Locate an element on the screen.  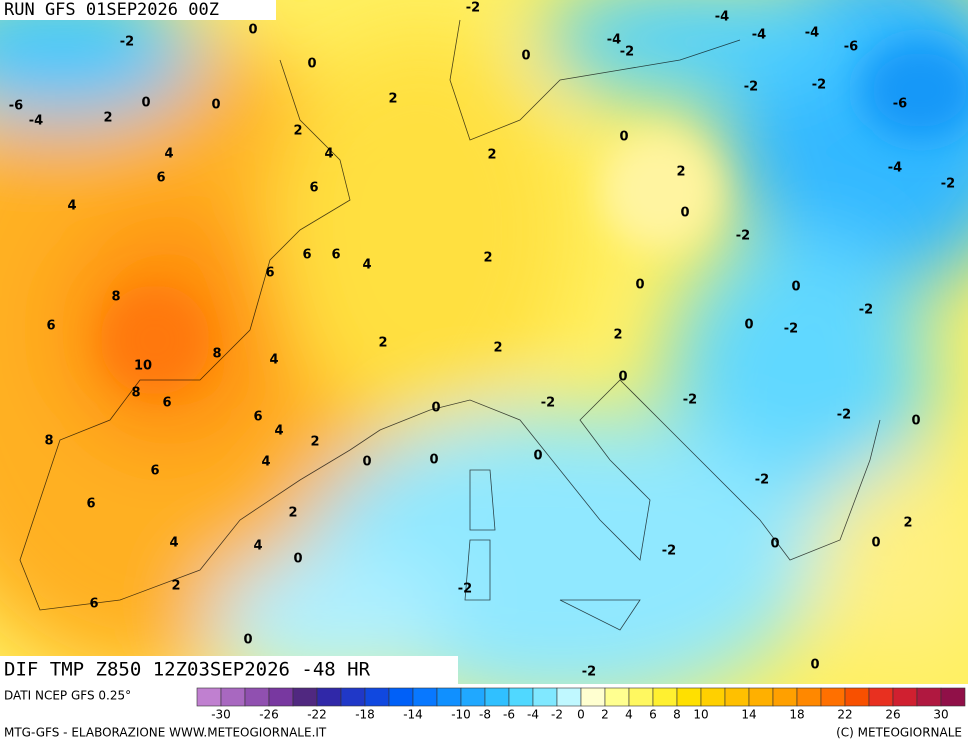
contour-label: 10 is located at coordinates (143, 366).